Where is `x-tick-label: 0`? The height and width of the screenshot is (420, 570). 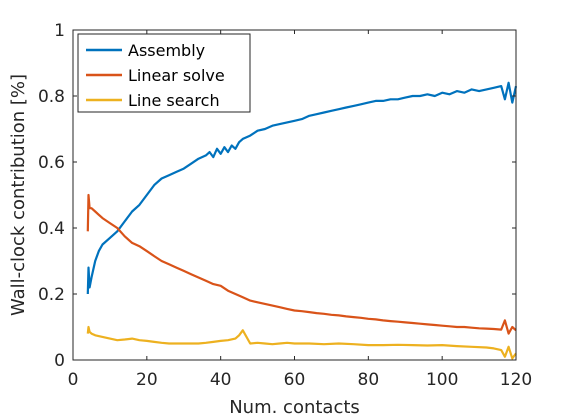 x-tick-label: 0 is located at coordinates (73, 380).